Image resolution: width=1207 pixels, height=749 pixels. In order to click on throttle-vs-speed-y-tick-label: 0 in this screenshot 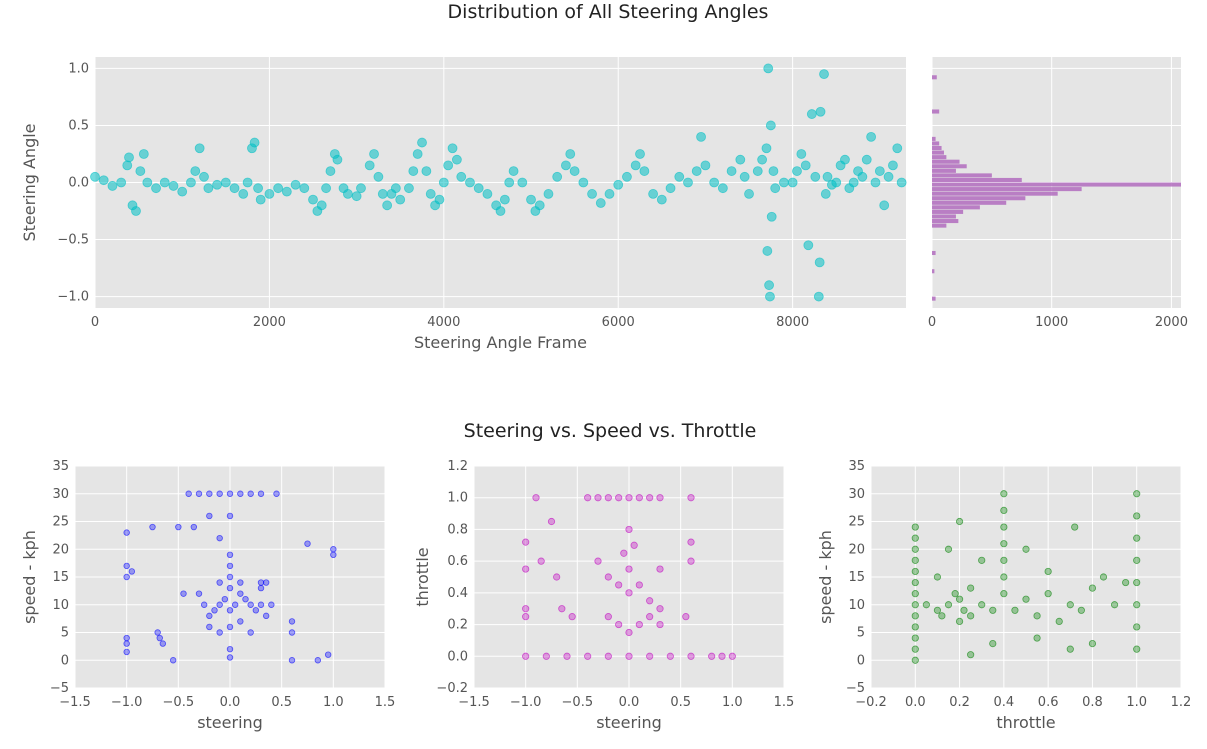, I will do `click(861, 660)`.